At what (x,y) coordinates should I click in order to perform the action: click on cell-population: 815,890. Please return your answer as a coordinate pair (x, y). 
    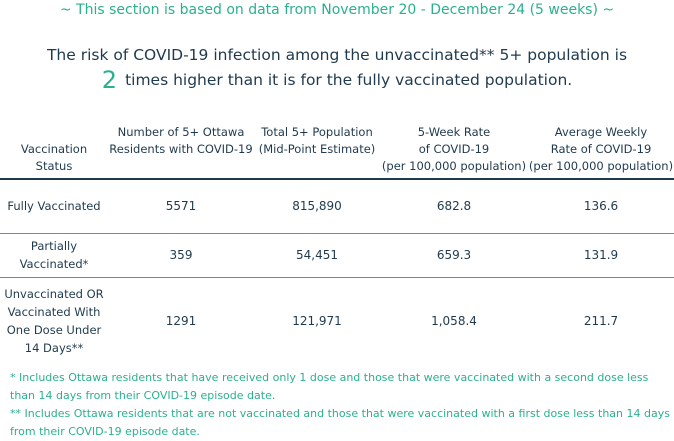
    Looking at the image, I should click on (317, 206).